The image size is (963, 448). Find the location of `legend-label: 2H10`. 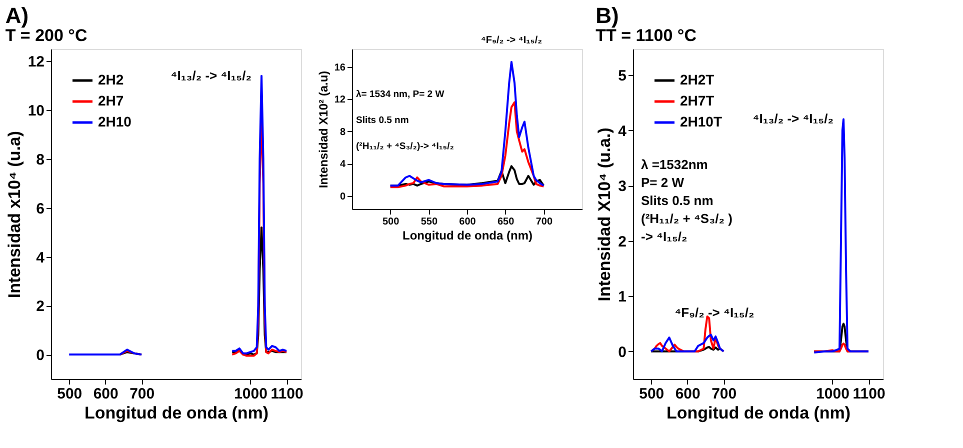

legend-label: 2H10 is located at coordinates (115, 122).